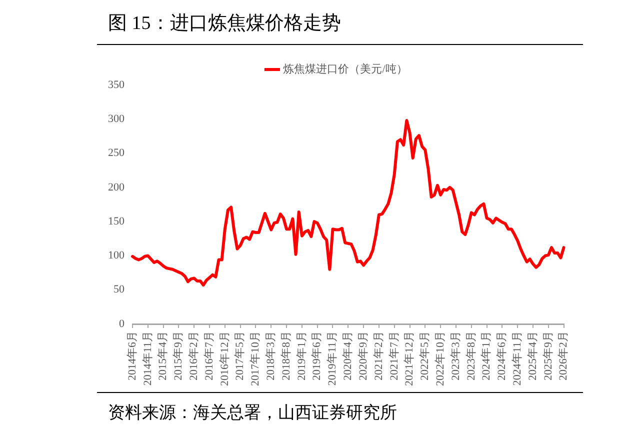  What do you see at coordinates (410, 358) in the screenshot?
I see `x-tick-label: 2021年12月` at bounding box center [410, 358].